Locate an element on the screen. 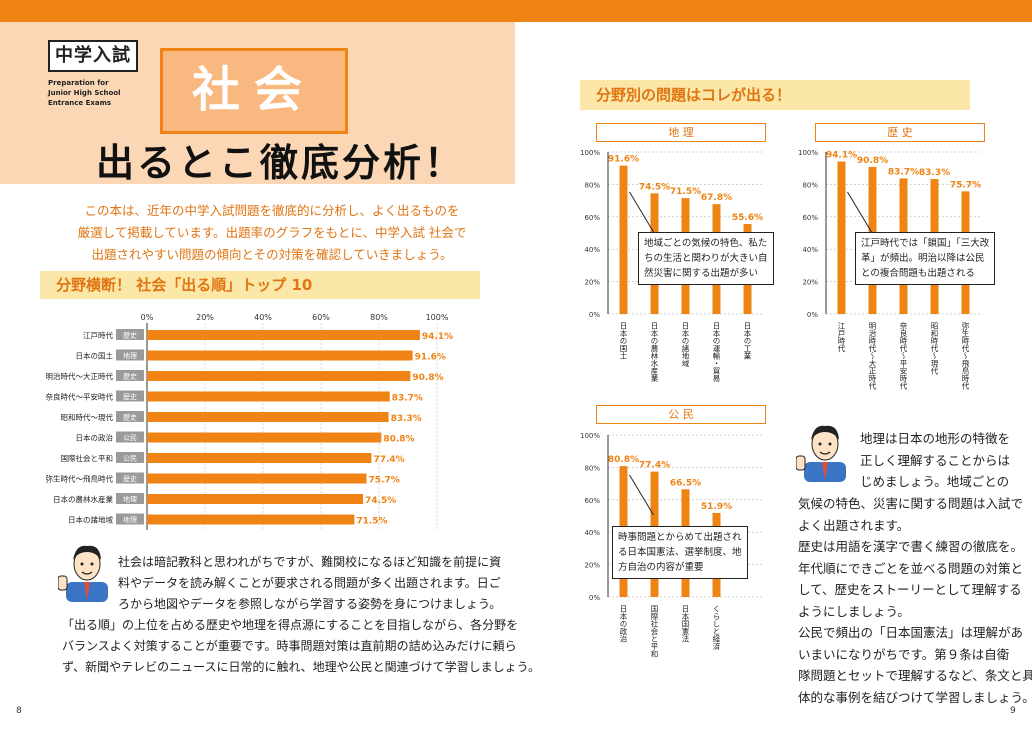 The height and width of the screenshot is (729, 1032). left-note-line: ろから地図やデータを参照しながら学習する姿勢を身につけましょう。 is located at coordinates (310, 604).